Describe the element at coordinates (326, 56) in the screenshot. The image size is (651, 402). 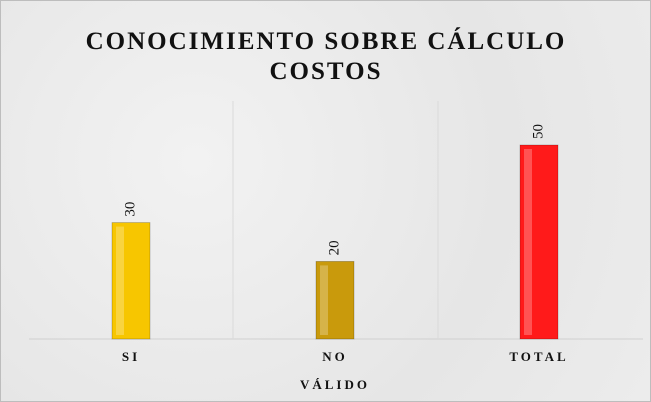
I see `chart-title: CONOCIMIENTO SOBRE CÁLCULO COSTOS` at that location.